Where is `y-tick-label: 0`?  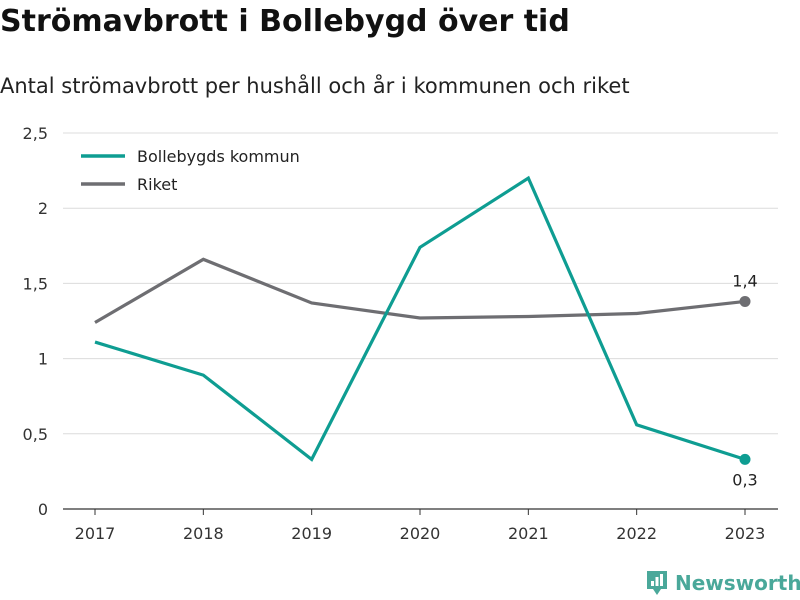 y-tick-label: 0 is located at coordinates (43, 509).